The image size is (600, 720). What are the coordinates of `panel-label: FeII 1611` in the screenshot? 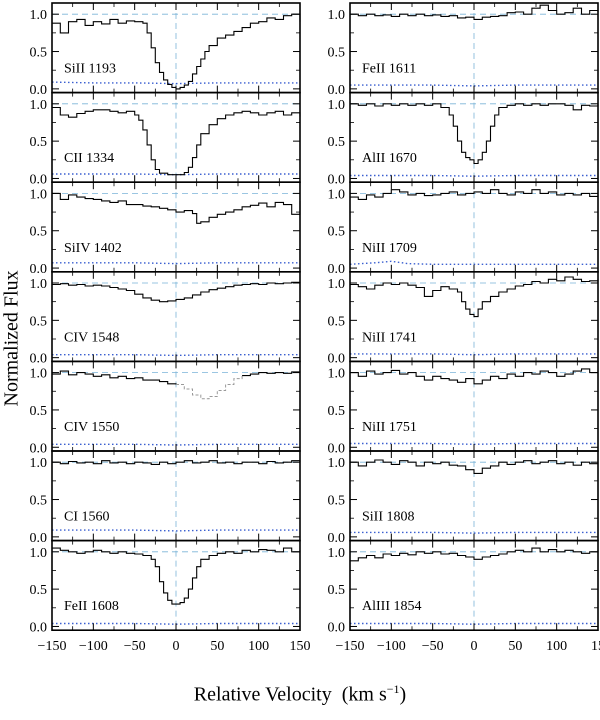 It's located at (389, 69).